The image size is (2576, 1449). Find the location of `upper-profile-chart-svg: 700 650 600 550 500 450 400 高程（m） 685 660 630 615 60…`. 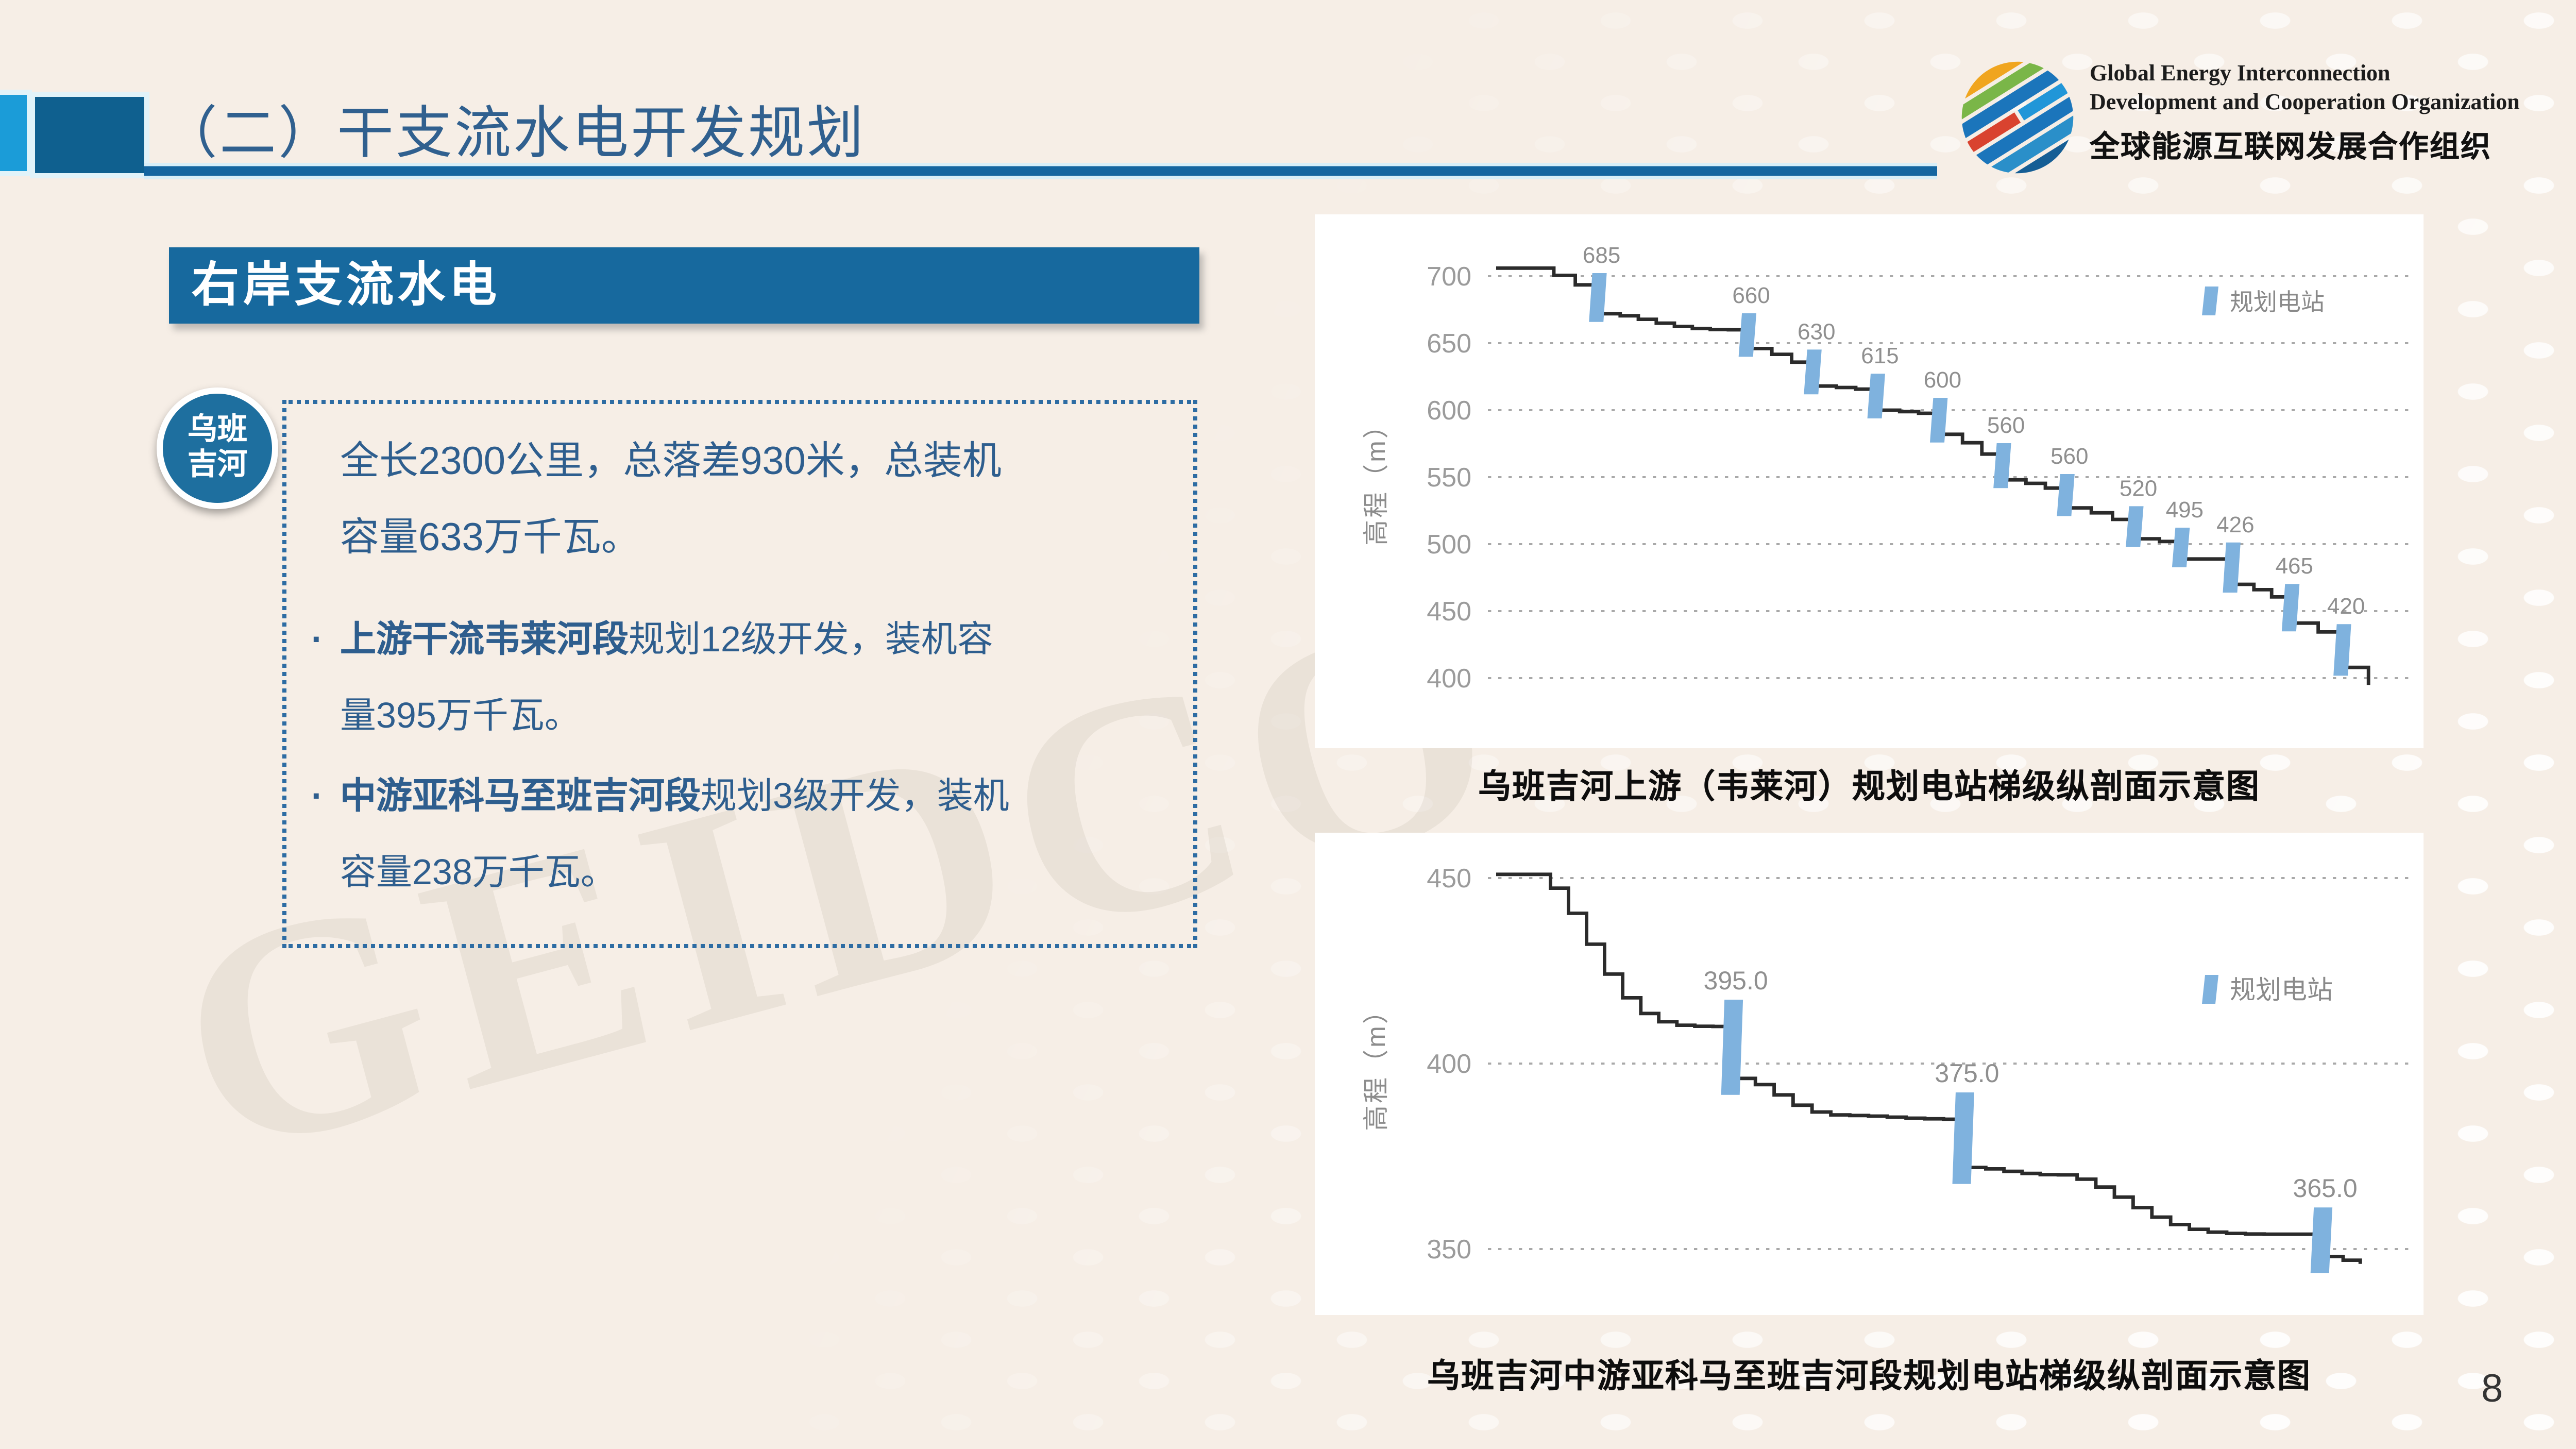

upper-profile-chart-svg: 700 650 600 550 500 450 400 高程（m） 685 660 630 615 60… is located at coordinates (1888, 468).